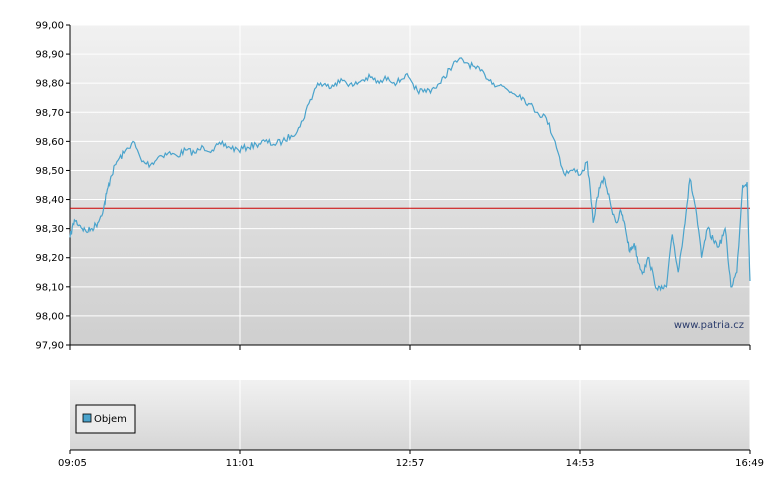 This screenshot has width=780, height=490. I want to click on volume-gridlines, so click(495, 415).